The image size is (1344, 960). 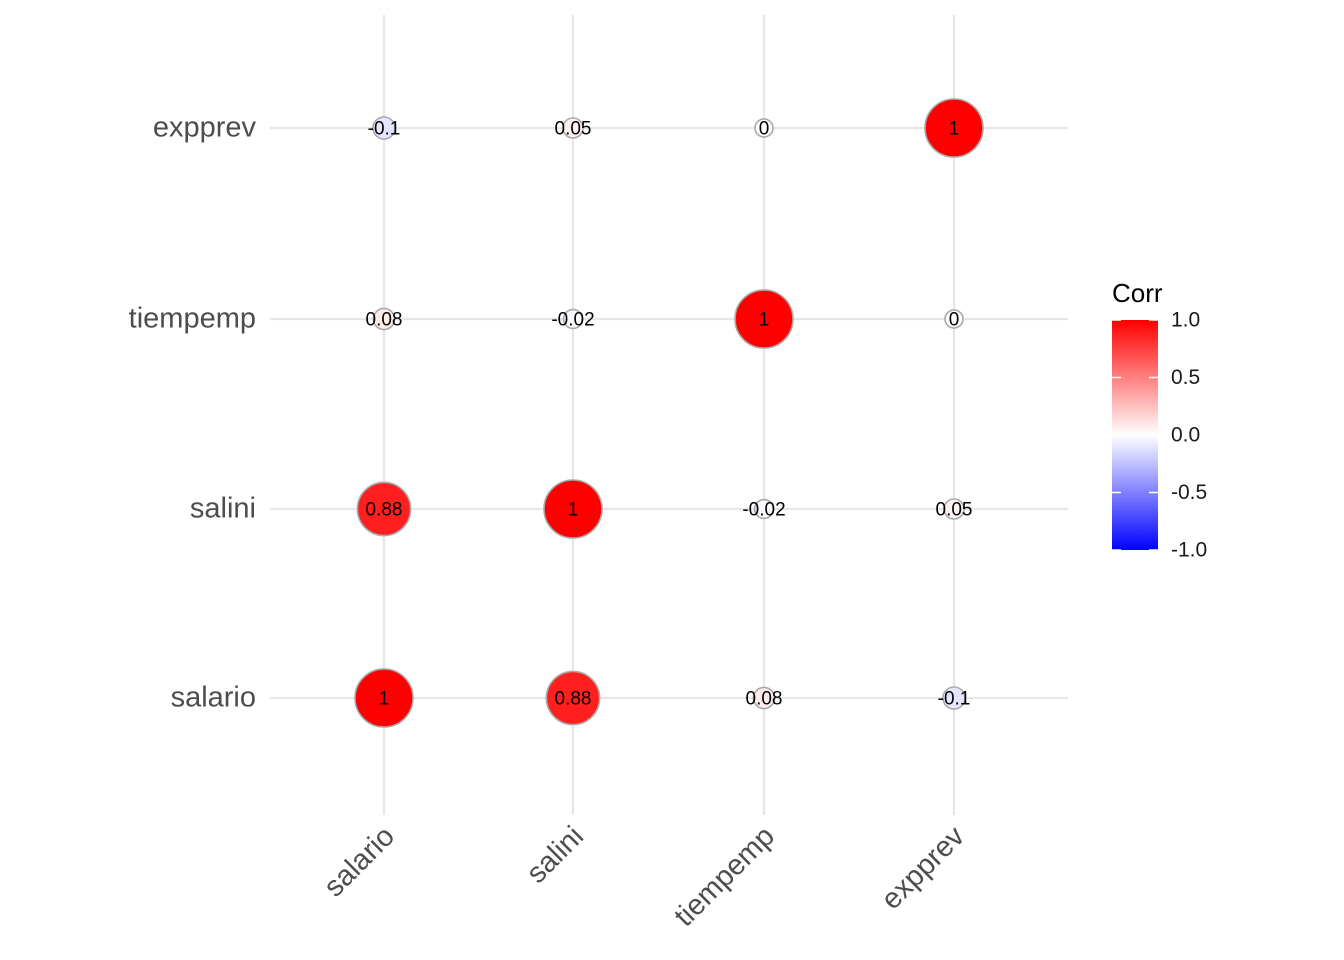 I want to click on color-legend: Corr 1.0 0.5 0.0 -0.5 -1.0, so click(x=1159, y=420).